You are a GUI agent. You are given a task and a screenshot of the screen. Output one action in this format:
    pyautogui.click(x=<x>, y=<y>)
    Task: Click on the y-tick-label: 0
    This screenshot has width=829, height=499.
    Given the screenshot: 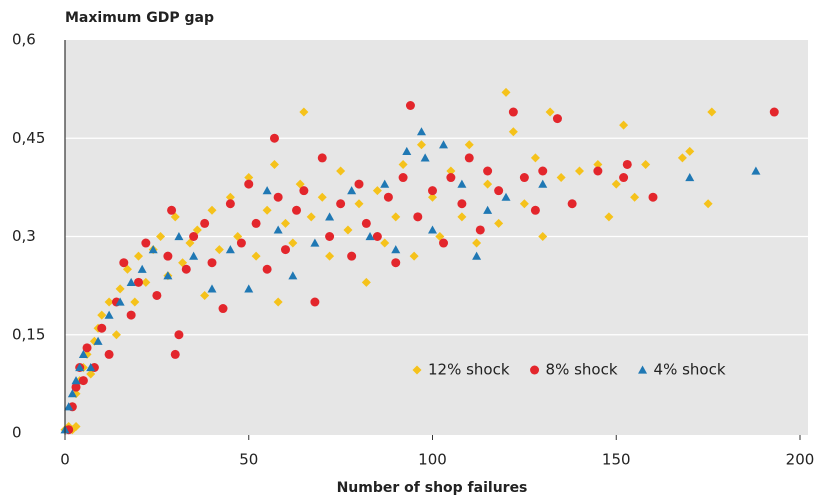 What is the action you would take?
    pyautogui.click(x=17, y=433)
    